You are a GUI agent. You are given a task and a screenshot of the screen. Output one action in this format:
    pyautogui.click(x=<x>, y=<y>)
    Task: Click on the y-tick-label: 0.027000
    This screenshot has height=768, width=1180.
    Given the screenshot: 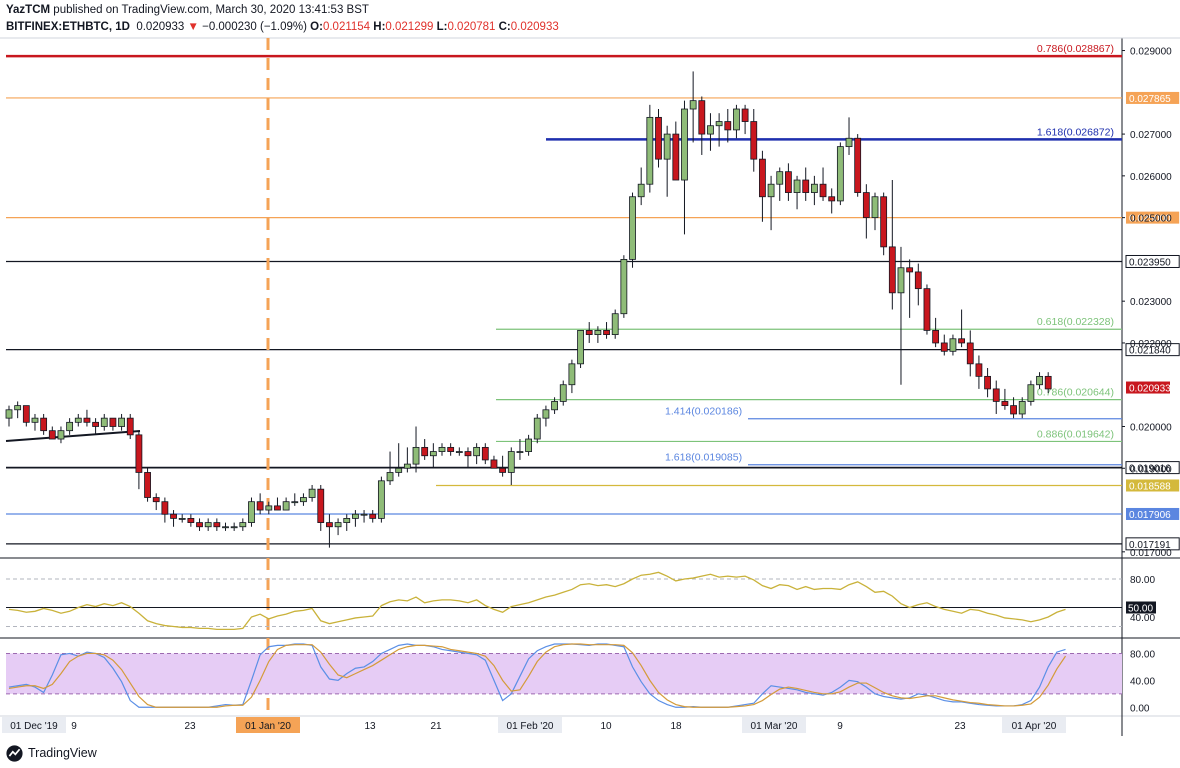 What is the action you would take?
    pyautogui.click(x=1151, y=135)
    